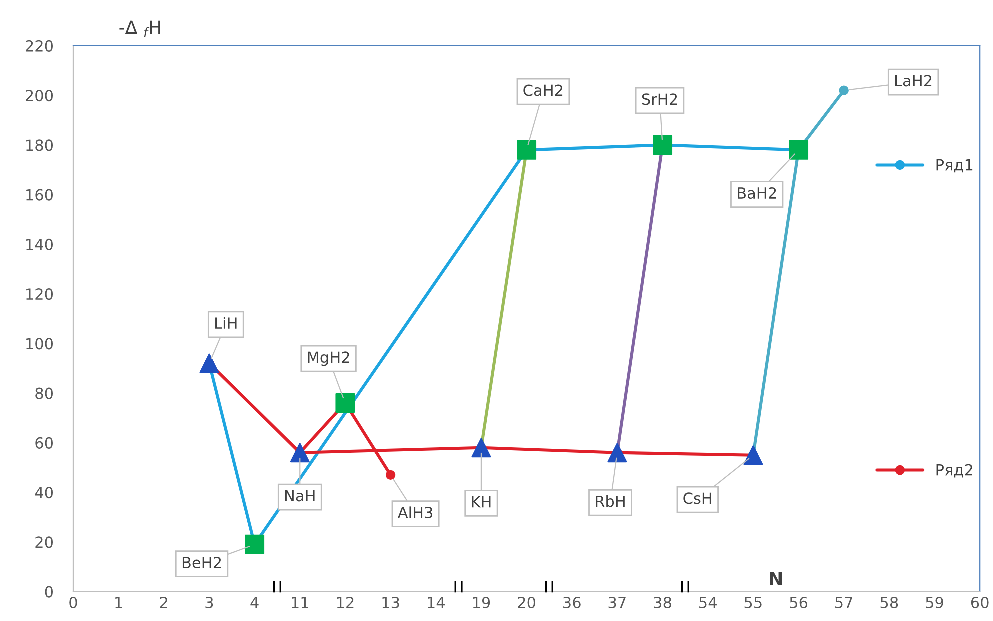 Image resolution: width=993 pixels, height=621 pixels. I want to click on x-tick-label: 12, so click(345, 602).